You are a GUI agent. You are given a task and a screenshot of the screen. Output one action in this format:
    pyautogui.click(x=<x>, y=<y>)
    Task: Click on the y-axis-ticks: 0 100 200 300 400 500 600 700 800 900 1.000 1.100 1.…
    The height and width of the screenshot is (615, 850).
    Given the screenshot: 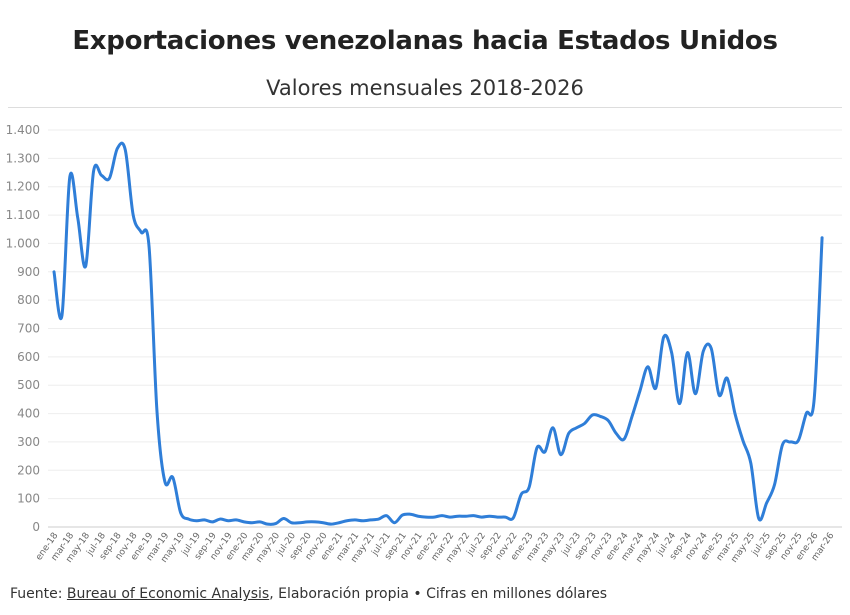 What is the action you would take?
    pyautogui.click(x=23, y=328)
    